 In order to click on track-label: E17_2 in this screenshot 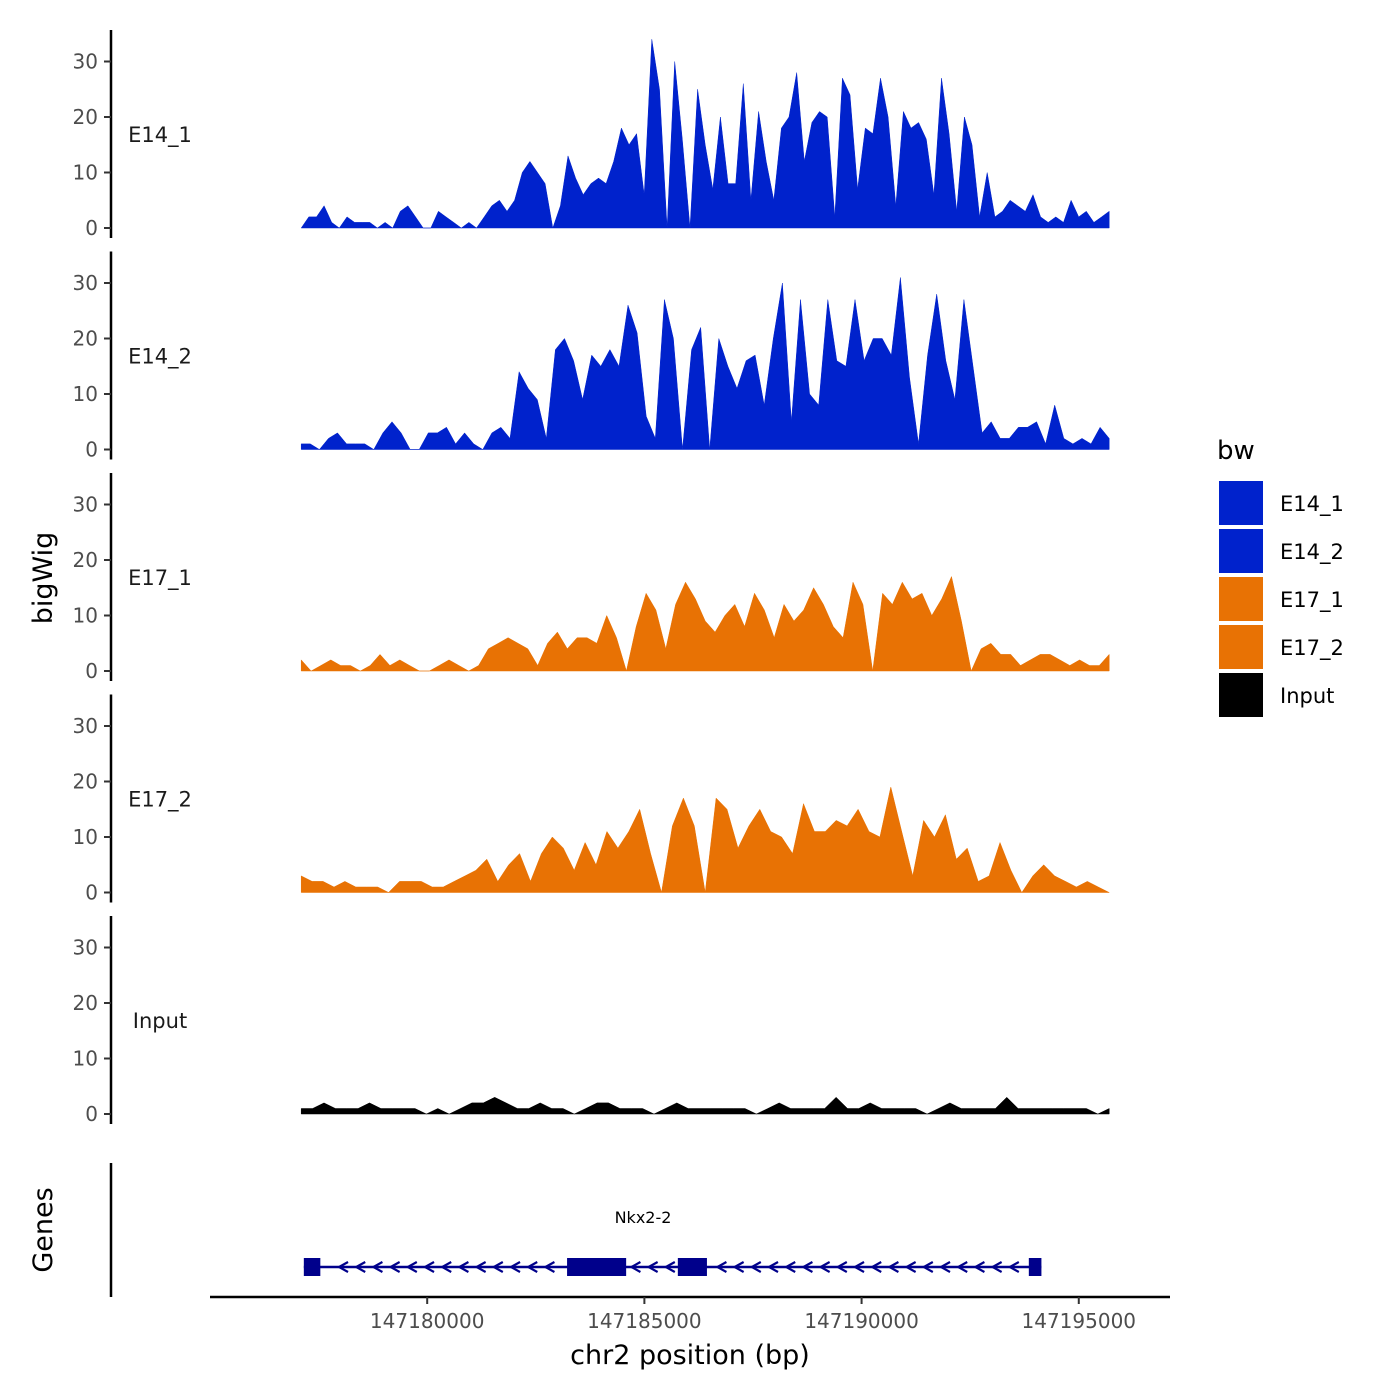, I will do `click(160, 800)`.